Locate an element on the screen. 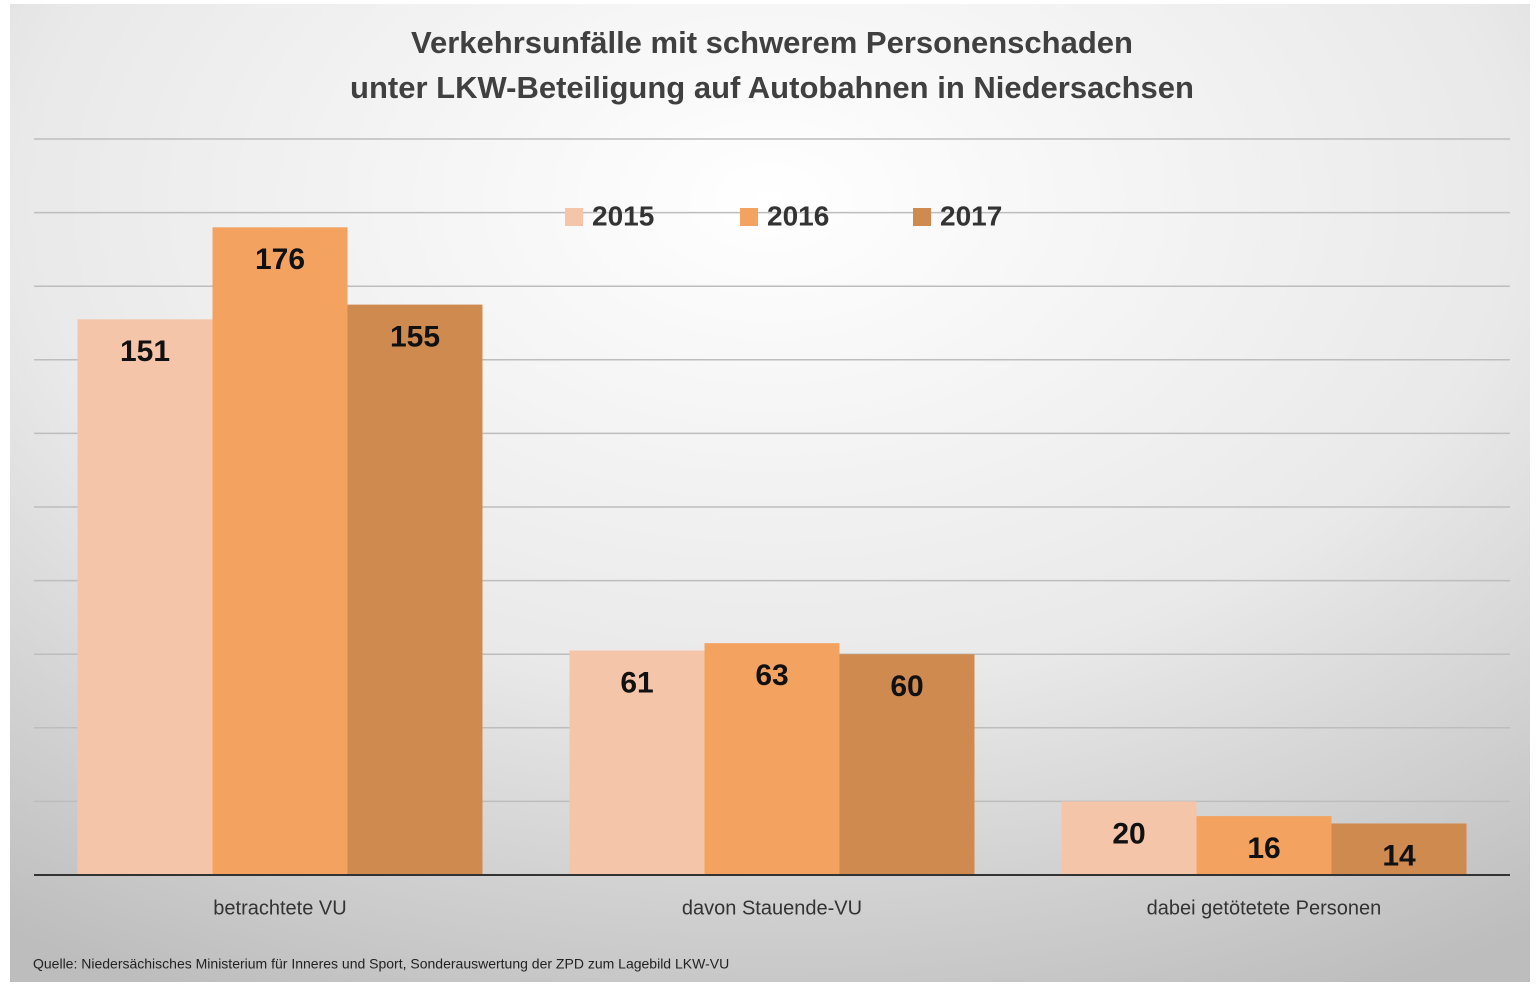 Image resolution: width=1537 pixels, height=984 pixels. data-label: 176 is located at coordinates (280, 259).